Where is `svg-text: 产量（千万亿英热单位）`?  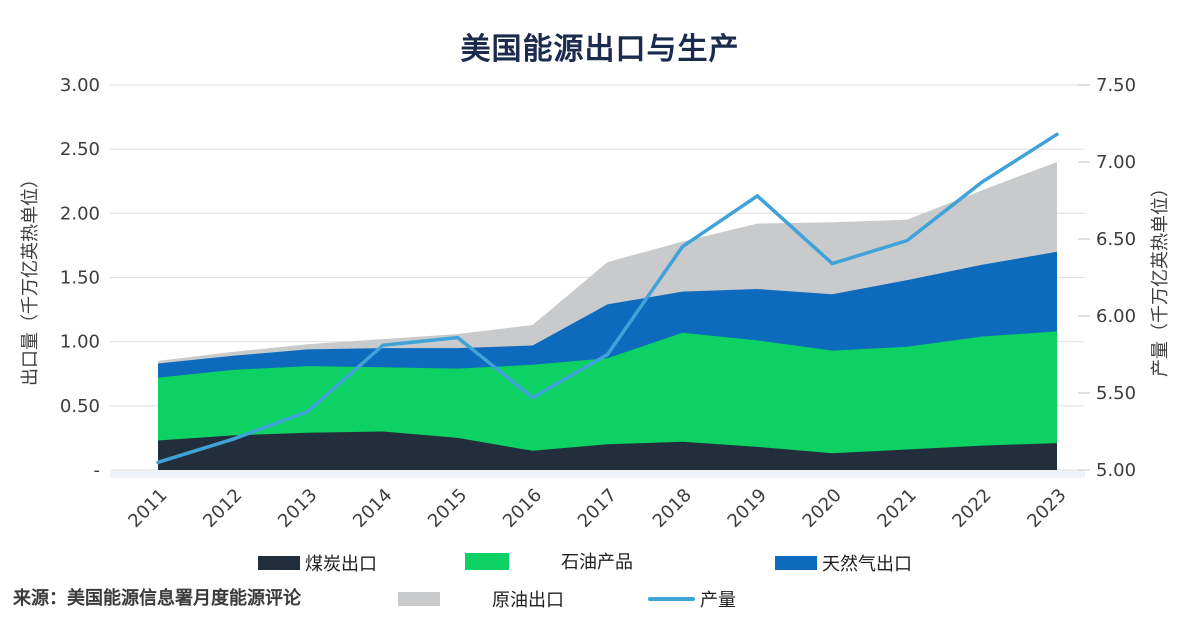 svg-text: 产量（千万亿英热单位） is located at coordinates (1160, 278).